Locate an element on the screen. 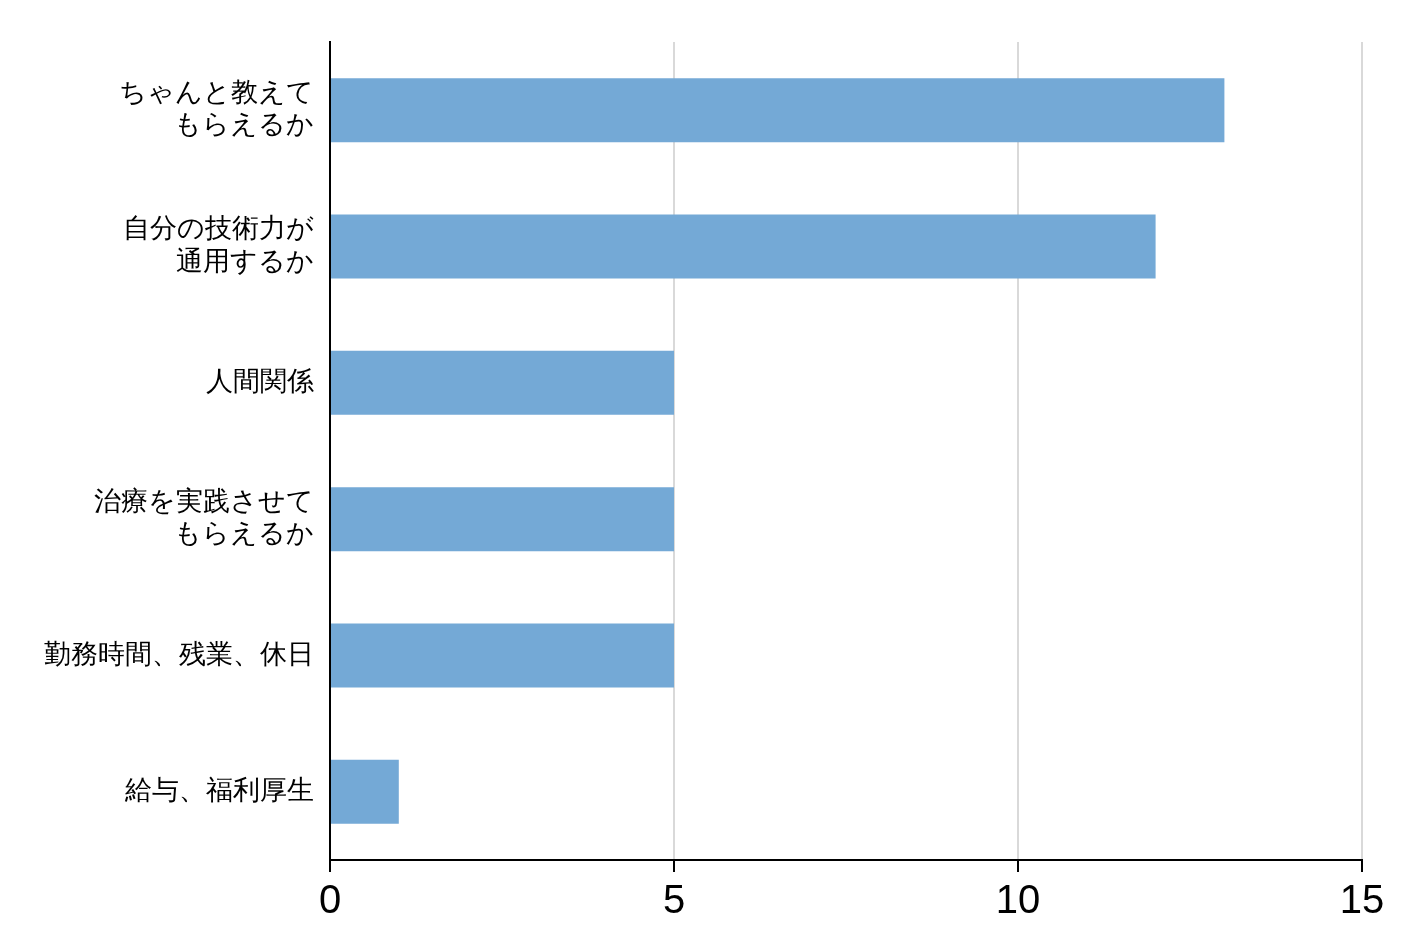 Image resolution: width=1412 pixels, height=942 pixels. y-tick-label: 給与、福利厚生 is located at coordinates (219, 789).